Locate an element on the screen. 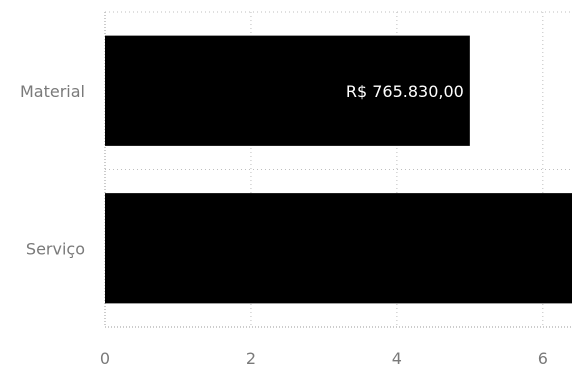 This screenshot has width=572, height=379. category-label: Serviço is located at coordinates (55, 248).